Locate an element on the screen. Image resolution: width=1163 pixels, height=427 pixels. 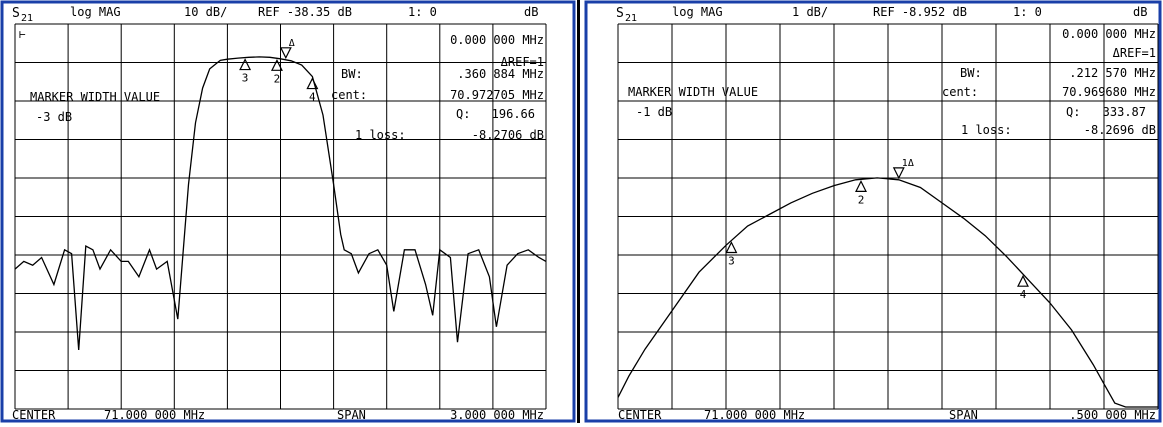
right-channel: 1: 0 is located at coordinates (1027, 12).